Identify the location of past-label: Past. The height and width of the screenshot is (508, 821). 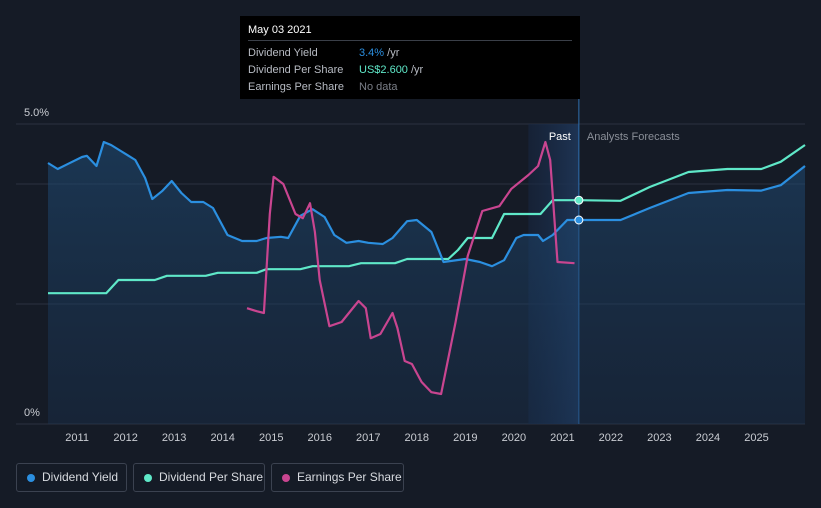
(560, 137).